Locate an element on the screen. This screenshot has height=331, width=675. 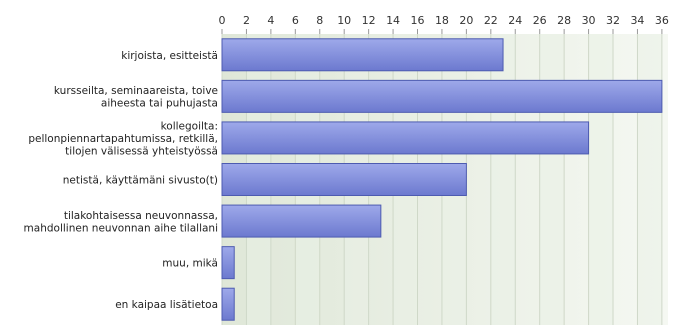
category-label-line: aiheesta tai puhujasta is located at coordinates (159, 104).